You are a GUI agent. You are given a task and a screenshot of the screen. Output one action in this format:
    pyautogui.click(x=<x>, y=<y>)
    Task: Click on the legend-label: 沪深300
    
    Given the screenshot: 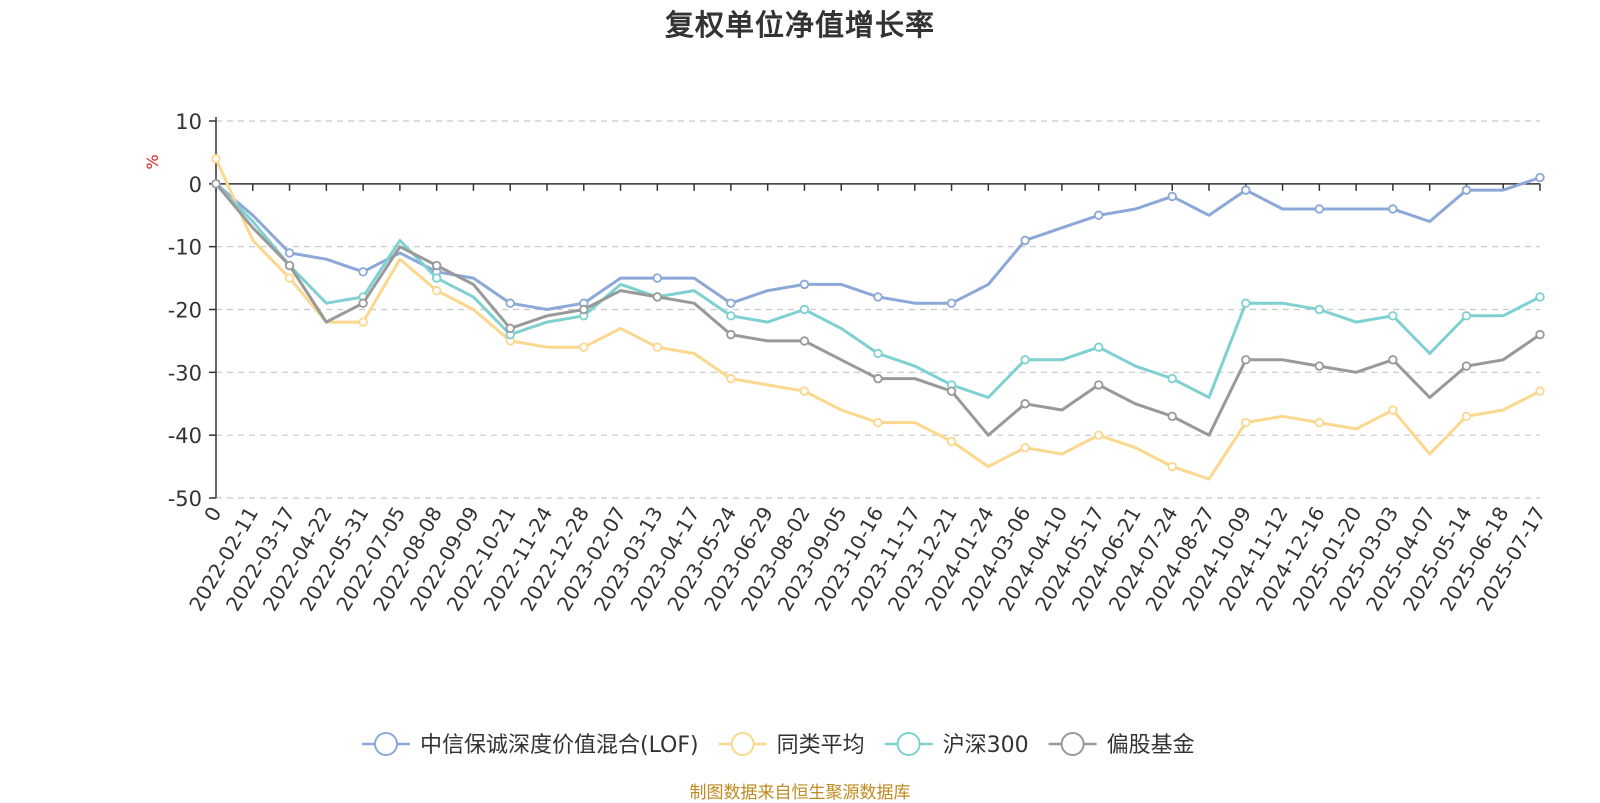 What is the action you would take?
    pyautogui.click(x=986, y=745)
    